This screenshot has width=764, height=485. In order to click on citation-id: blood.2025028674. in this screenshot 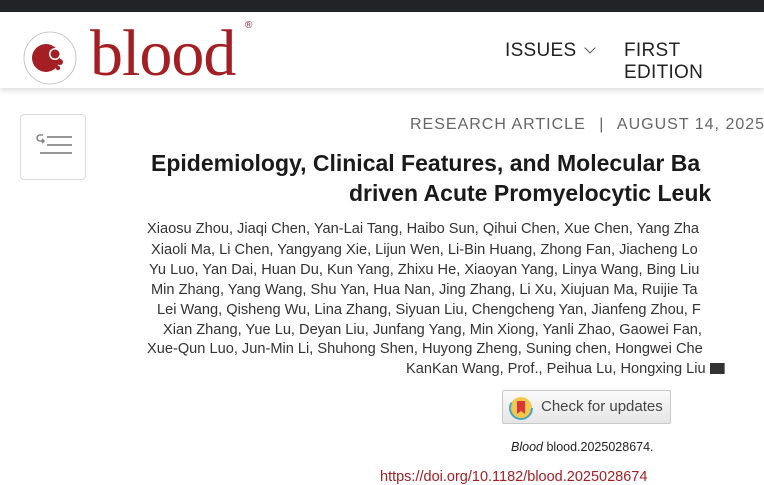, I will do `click(600, 447)`.